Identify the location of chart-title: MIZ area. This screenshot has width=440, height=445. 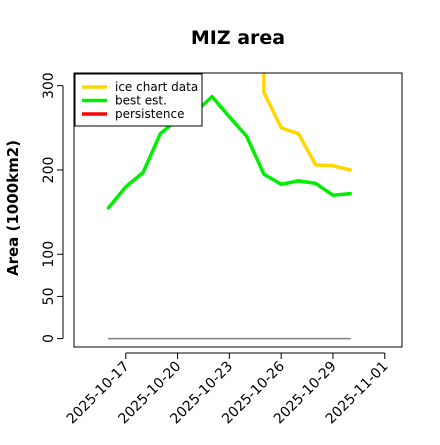
(238, 38).